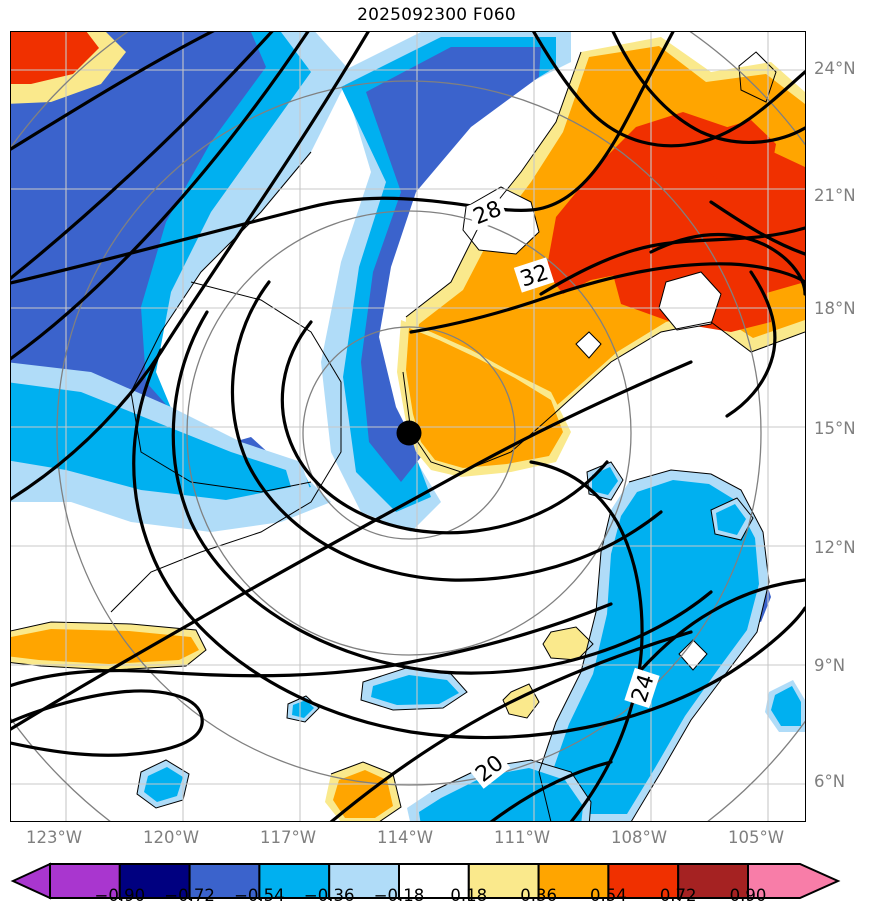 The height and width of the screenshot is (924, 873). Describe the element at coordinates (329, 895) in the screenshot. I see `colorbar-tick-label-3: −0.36` at that location.